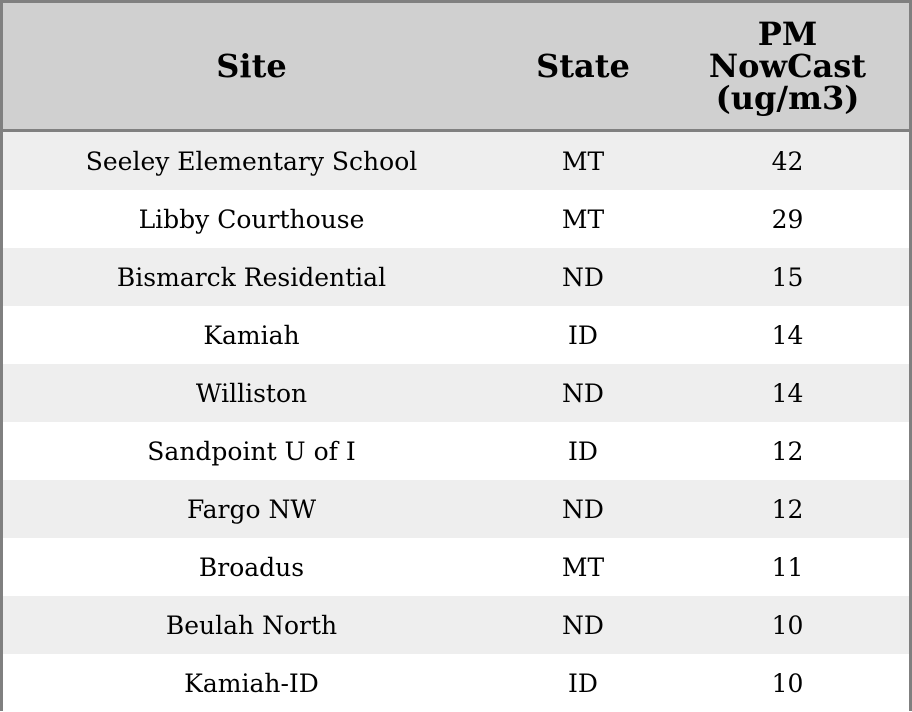  Describe the element at coordinates (787, 34) in the screenshot. I see `header-pm-line1: PM` at that location.